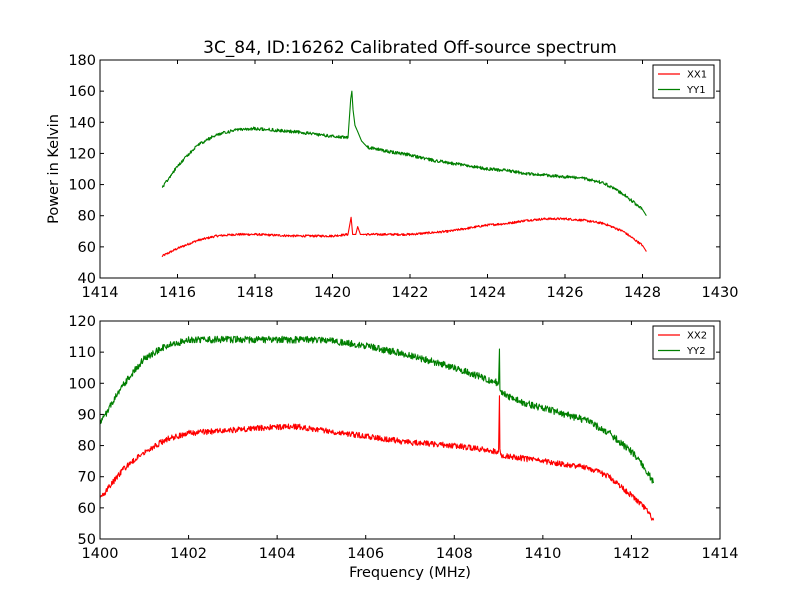 The height and width of the screenshot is (604, 800). Describe the element at coordinates (277, 554) in the screenshot. I see `x-tick-label: 1404` at that location.